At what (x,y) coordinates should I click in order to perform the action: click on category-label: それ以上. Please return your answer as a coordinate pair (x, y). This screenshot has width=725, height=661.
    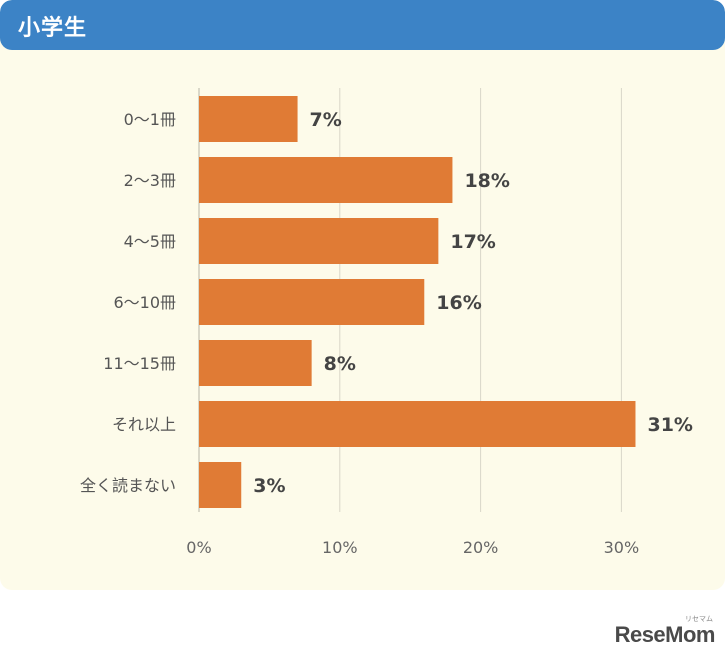
    Looking at the image, I should click on (144, 424).